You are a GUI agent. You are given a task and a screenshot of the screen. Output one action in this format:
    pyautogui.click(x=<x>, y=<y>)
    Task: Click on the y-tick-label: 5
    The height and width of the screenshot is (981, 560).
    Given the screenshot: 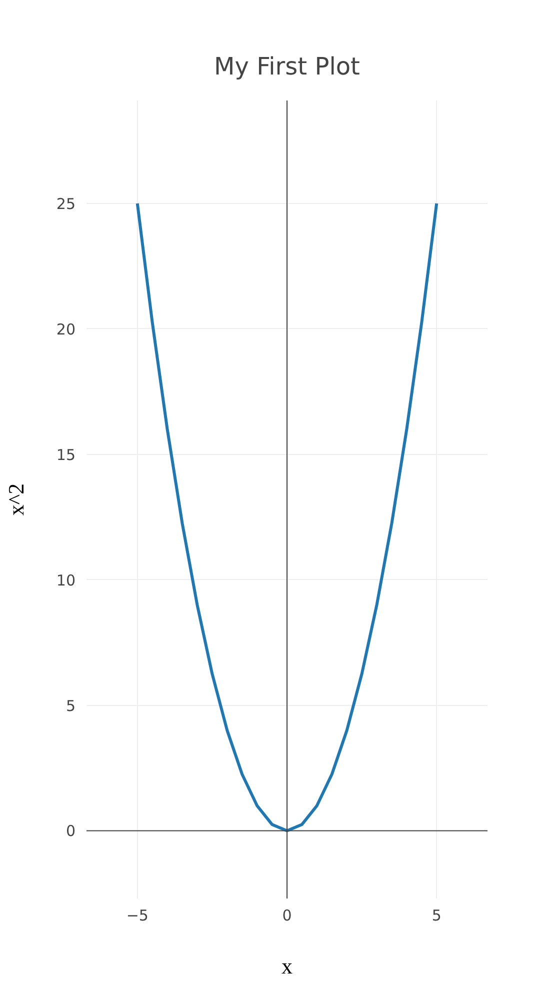 What is the action you would take?
    pyautogui.click(x=71, y=705)
    